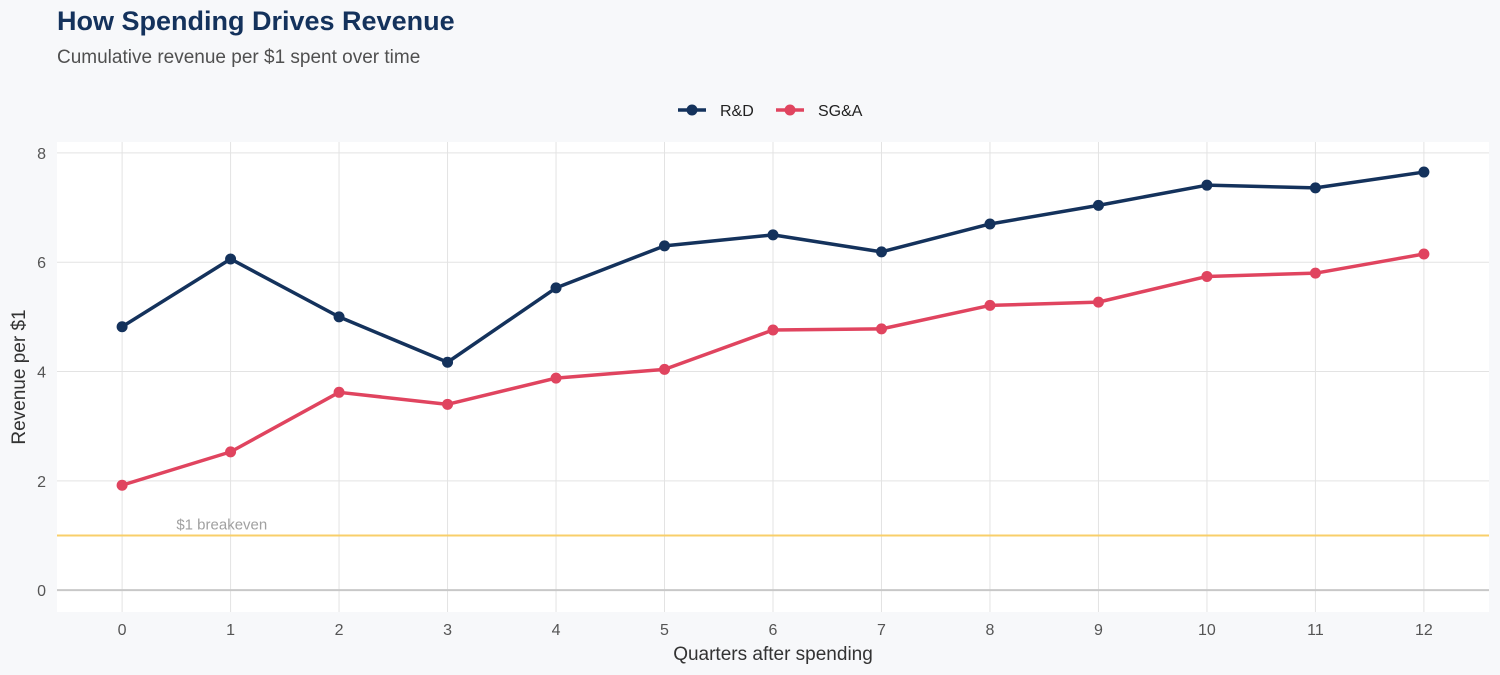 The height and width of the screenshot is (675, 1500). What do you see at coordinates (19, 376) in the screenshot?
I see `y-axis-title: Revenue per $1` at bounding box center [19, 376].